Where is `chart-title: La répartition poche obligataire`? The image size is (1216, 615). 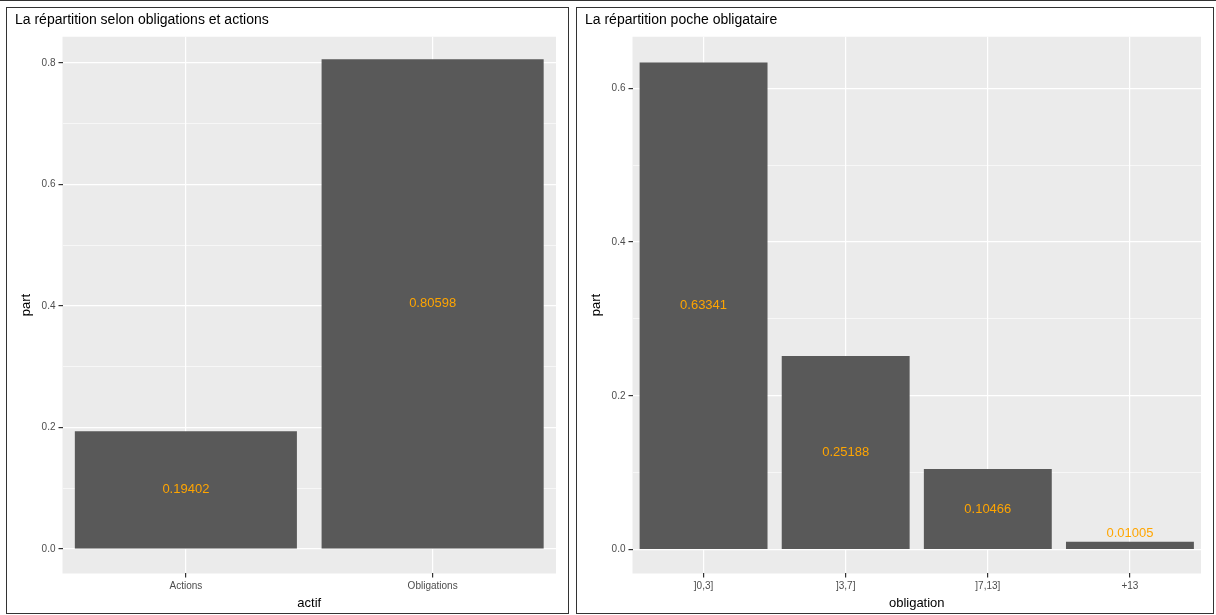
chart-title: La répartition poche obligataire is located at coordinates (681, 19).